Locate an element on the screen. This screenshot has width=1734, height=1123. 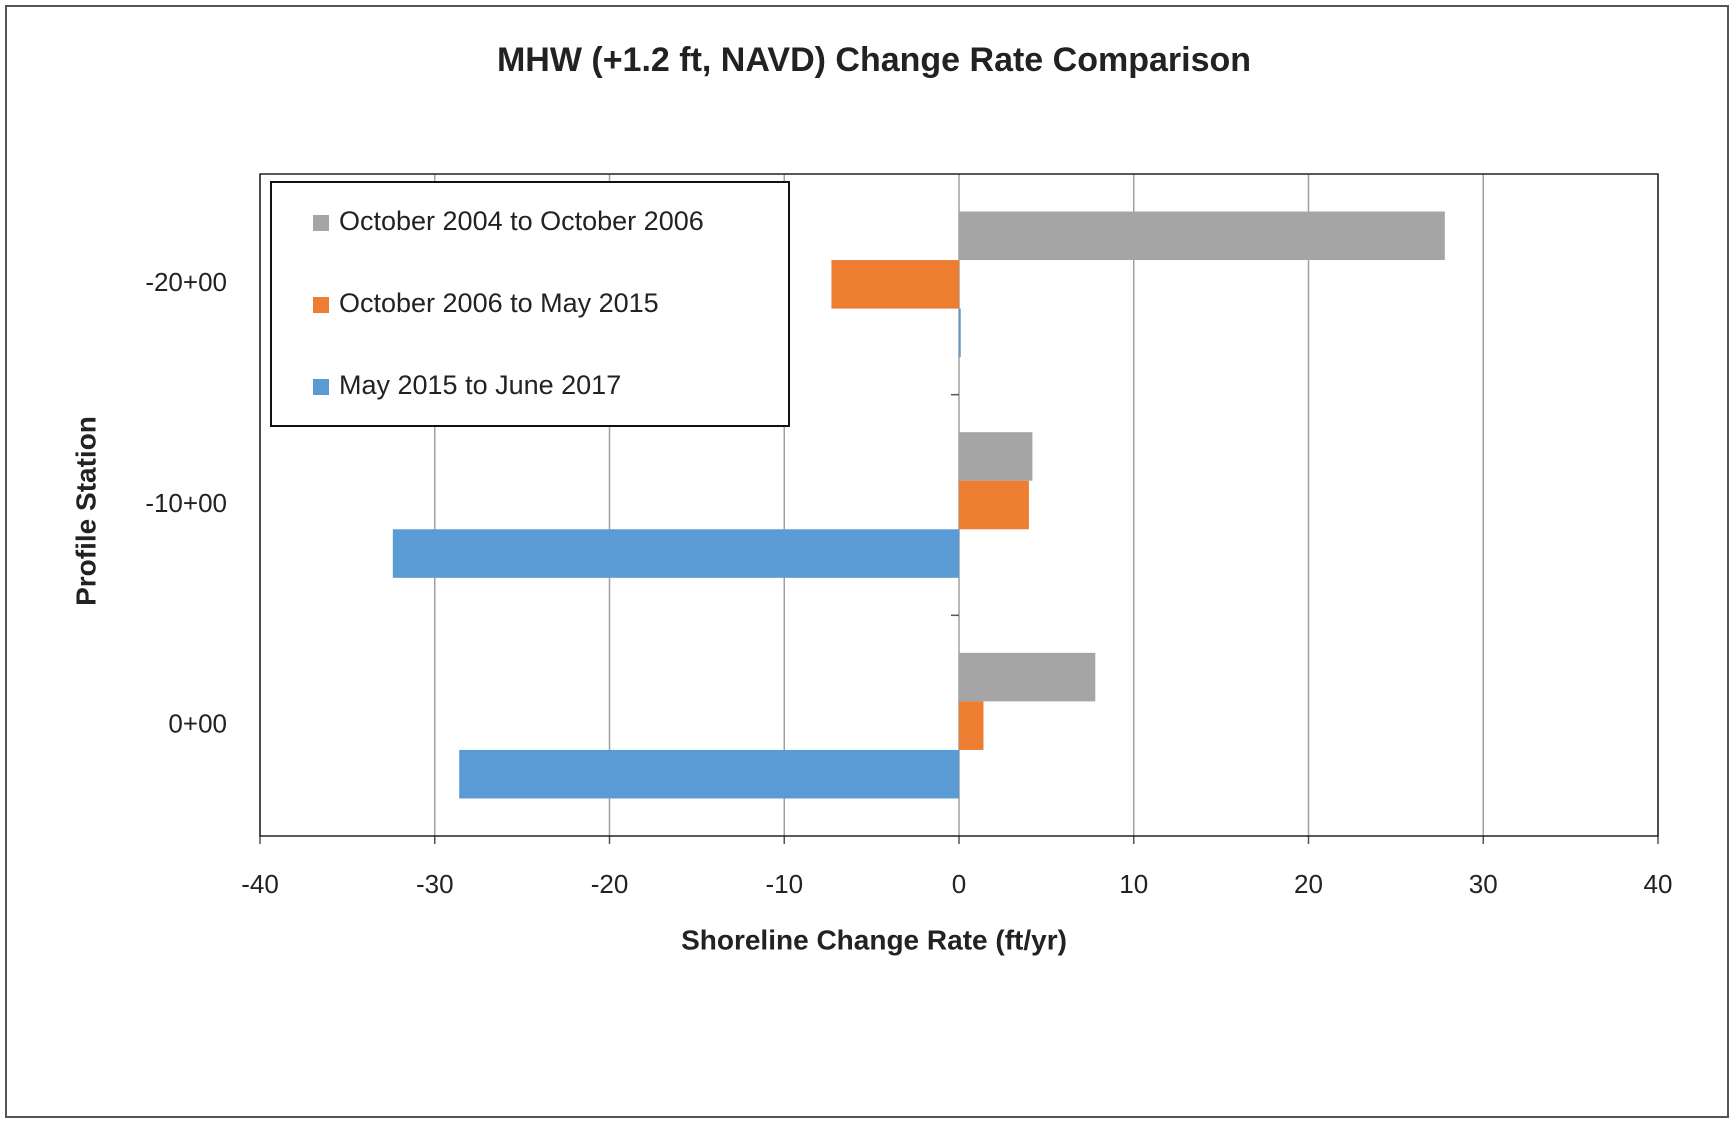
x-tick-label: 10 is located at coordinates (1133, 884).